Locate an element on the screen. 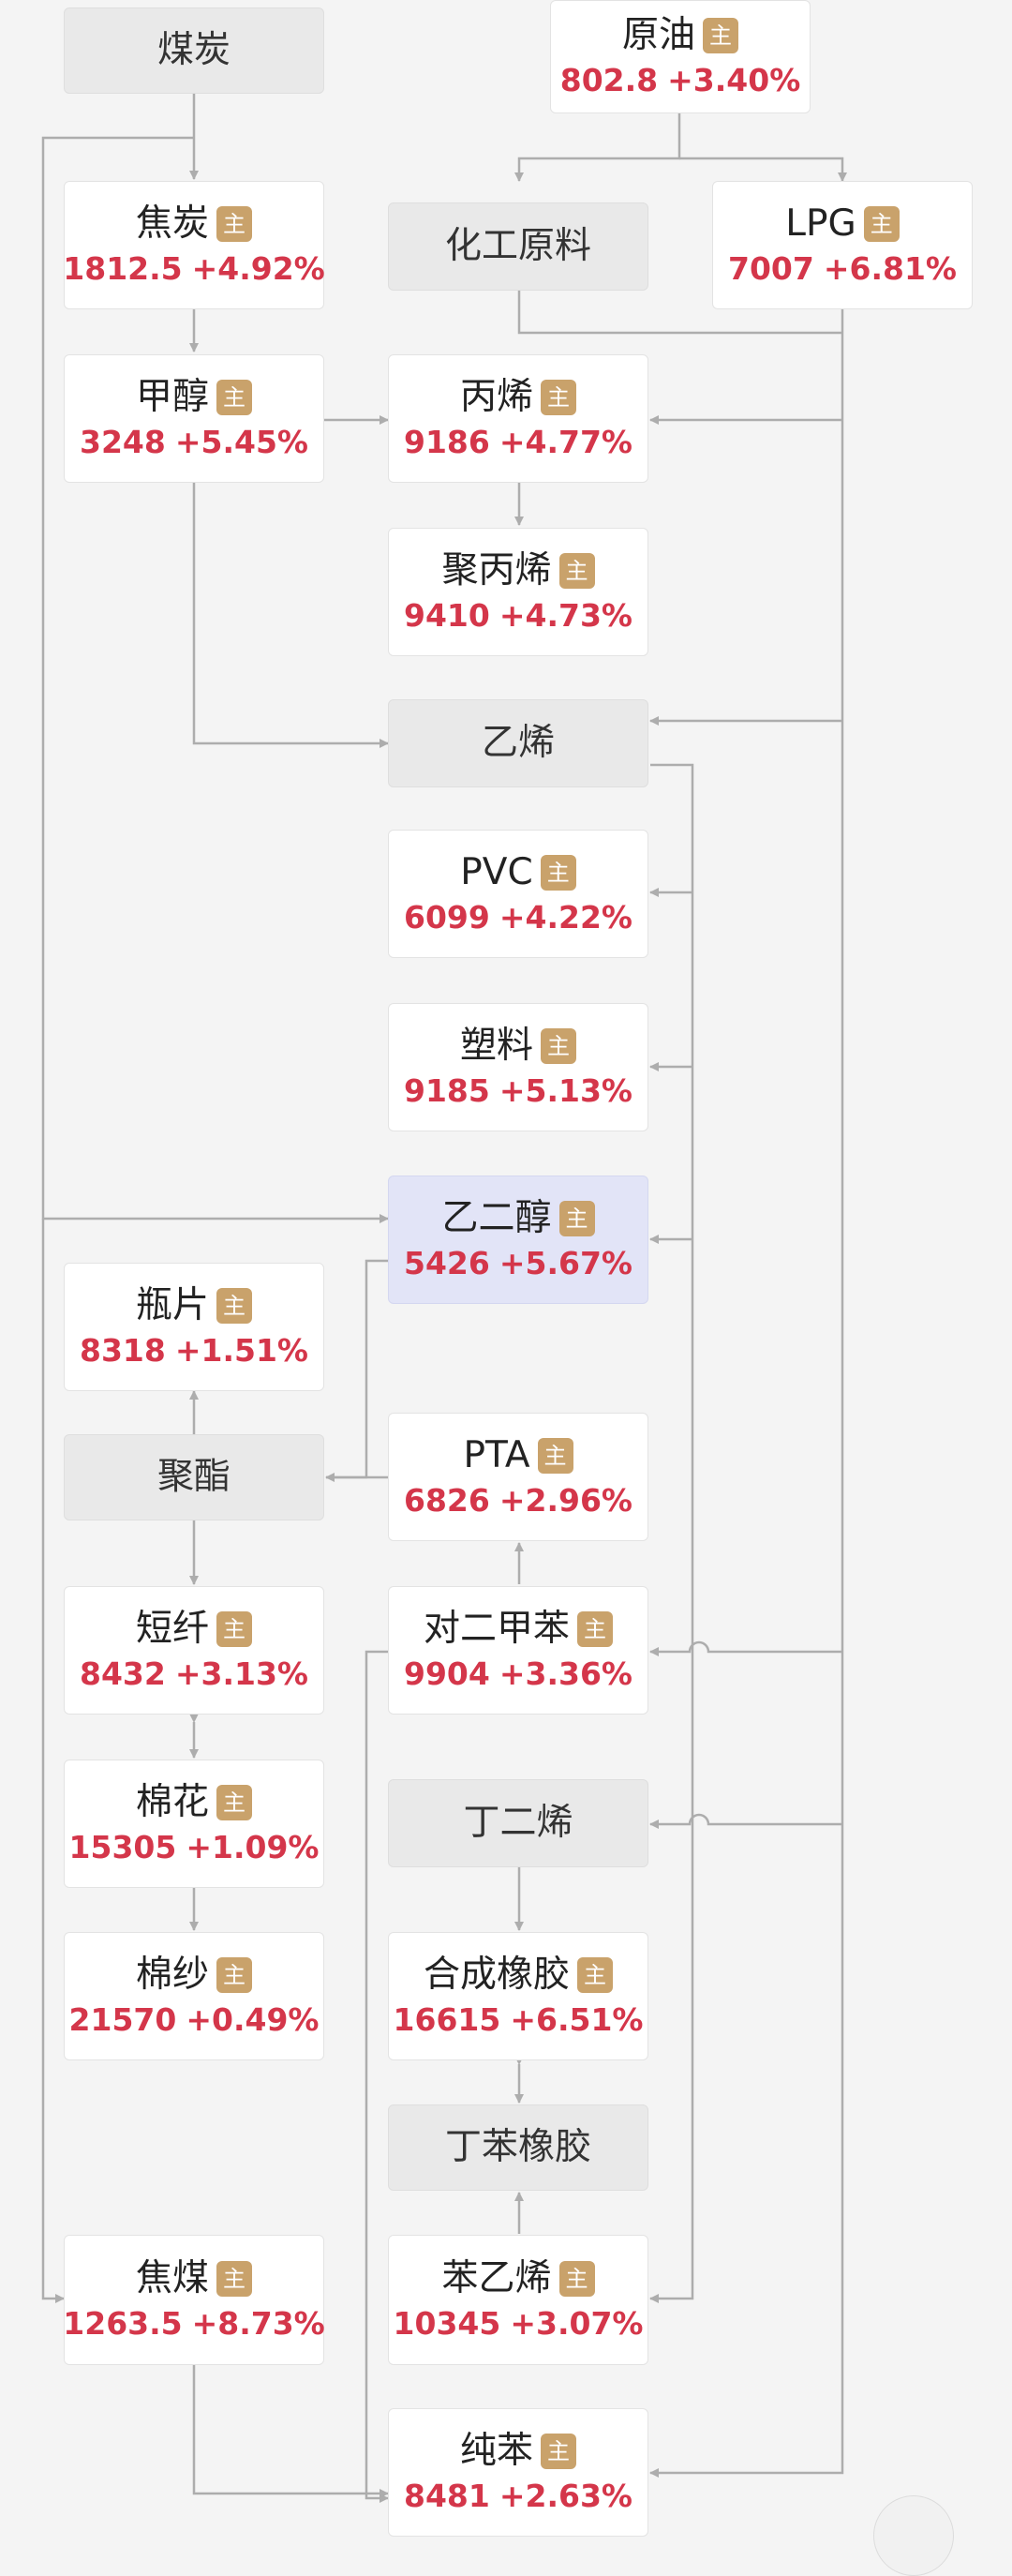  price-change: +8.73% is located at coordinates (258, 2324).